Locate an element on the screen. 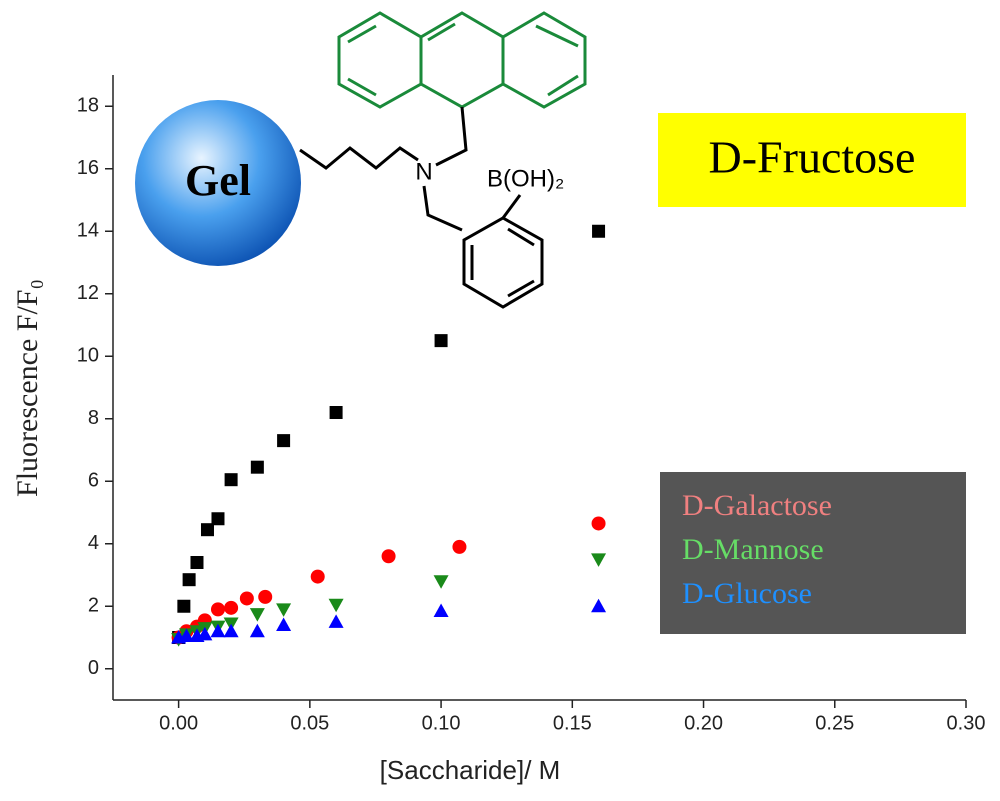 This screenshot has height=801, width=1000. highlight-label: D-Fructose is located at coordinates (812, 157).